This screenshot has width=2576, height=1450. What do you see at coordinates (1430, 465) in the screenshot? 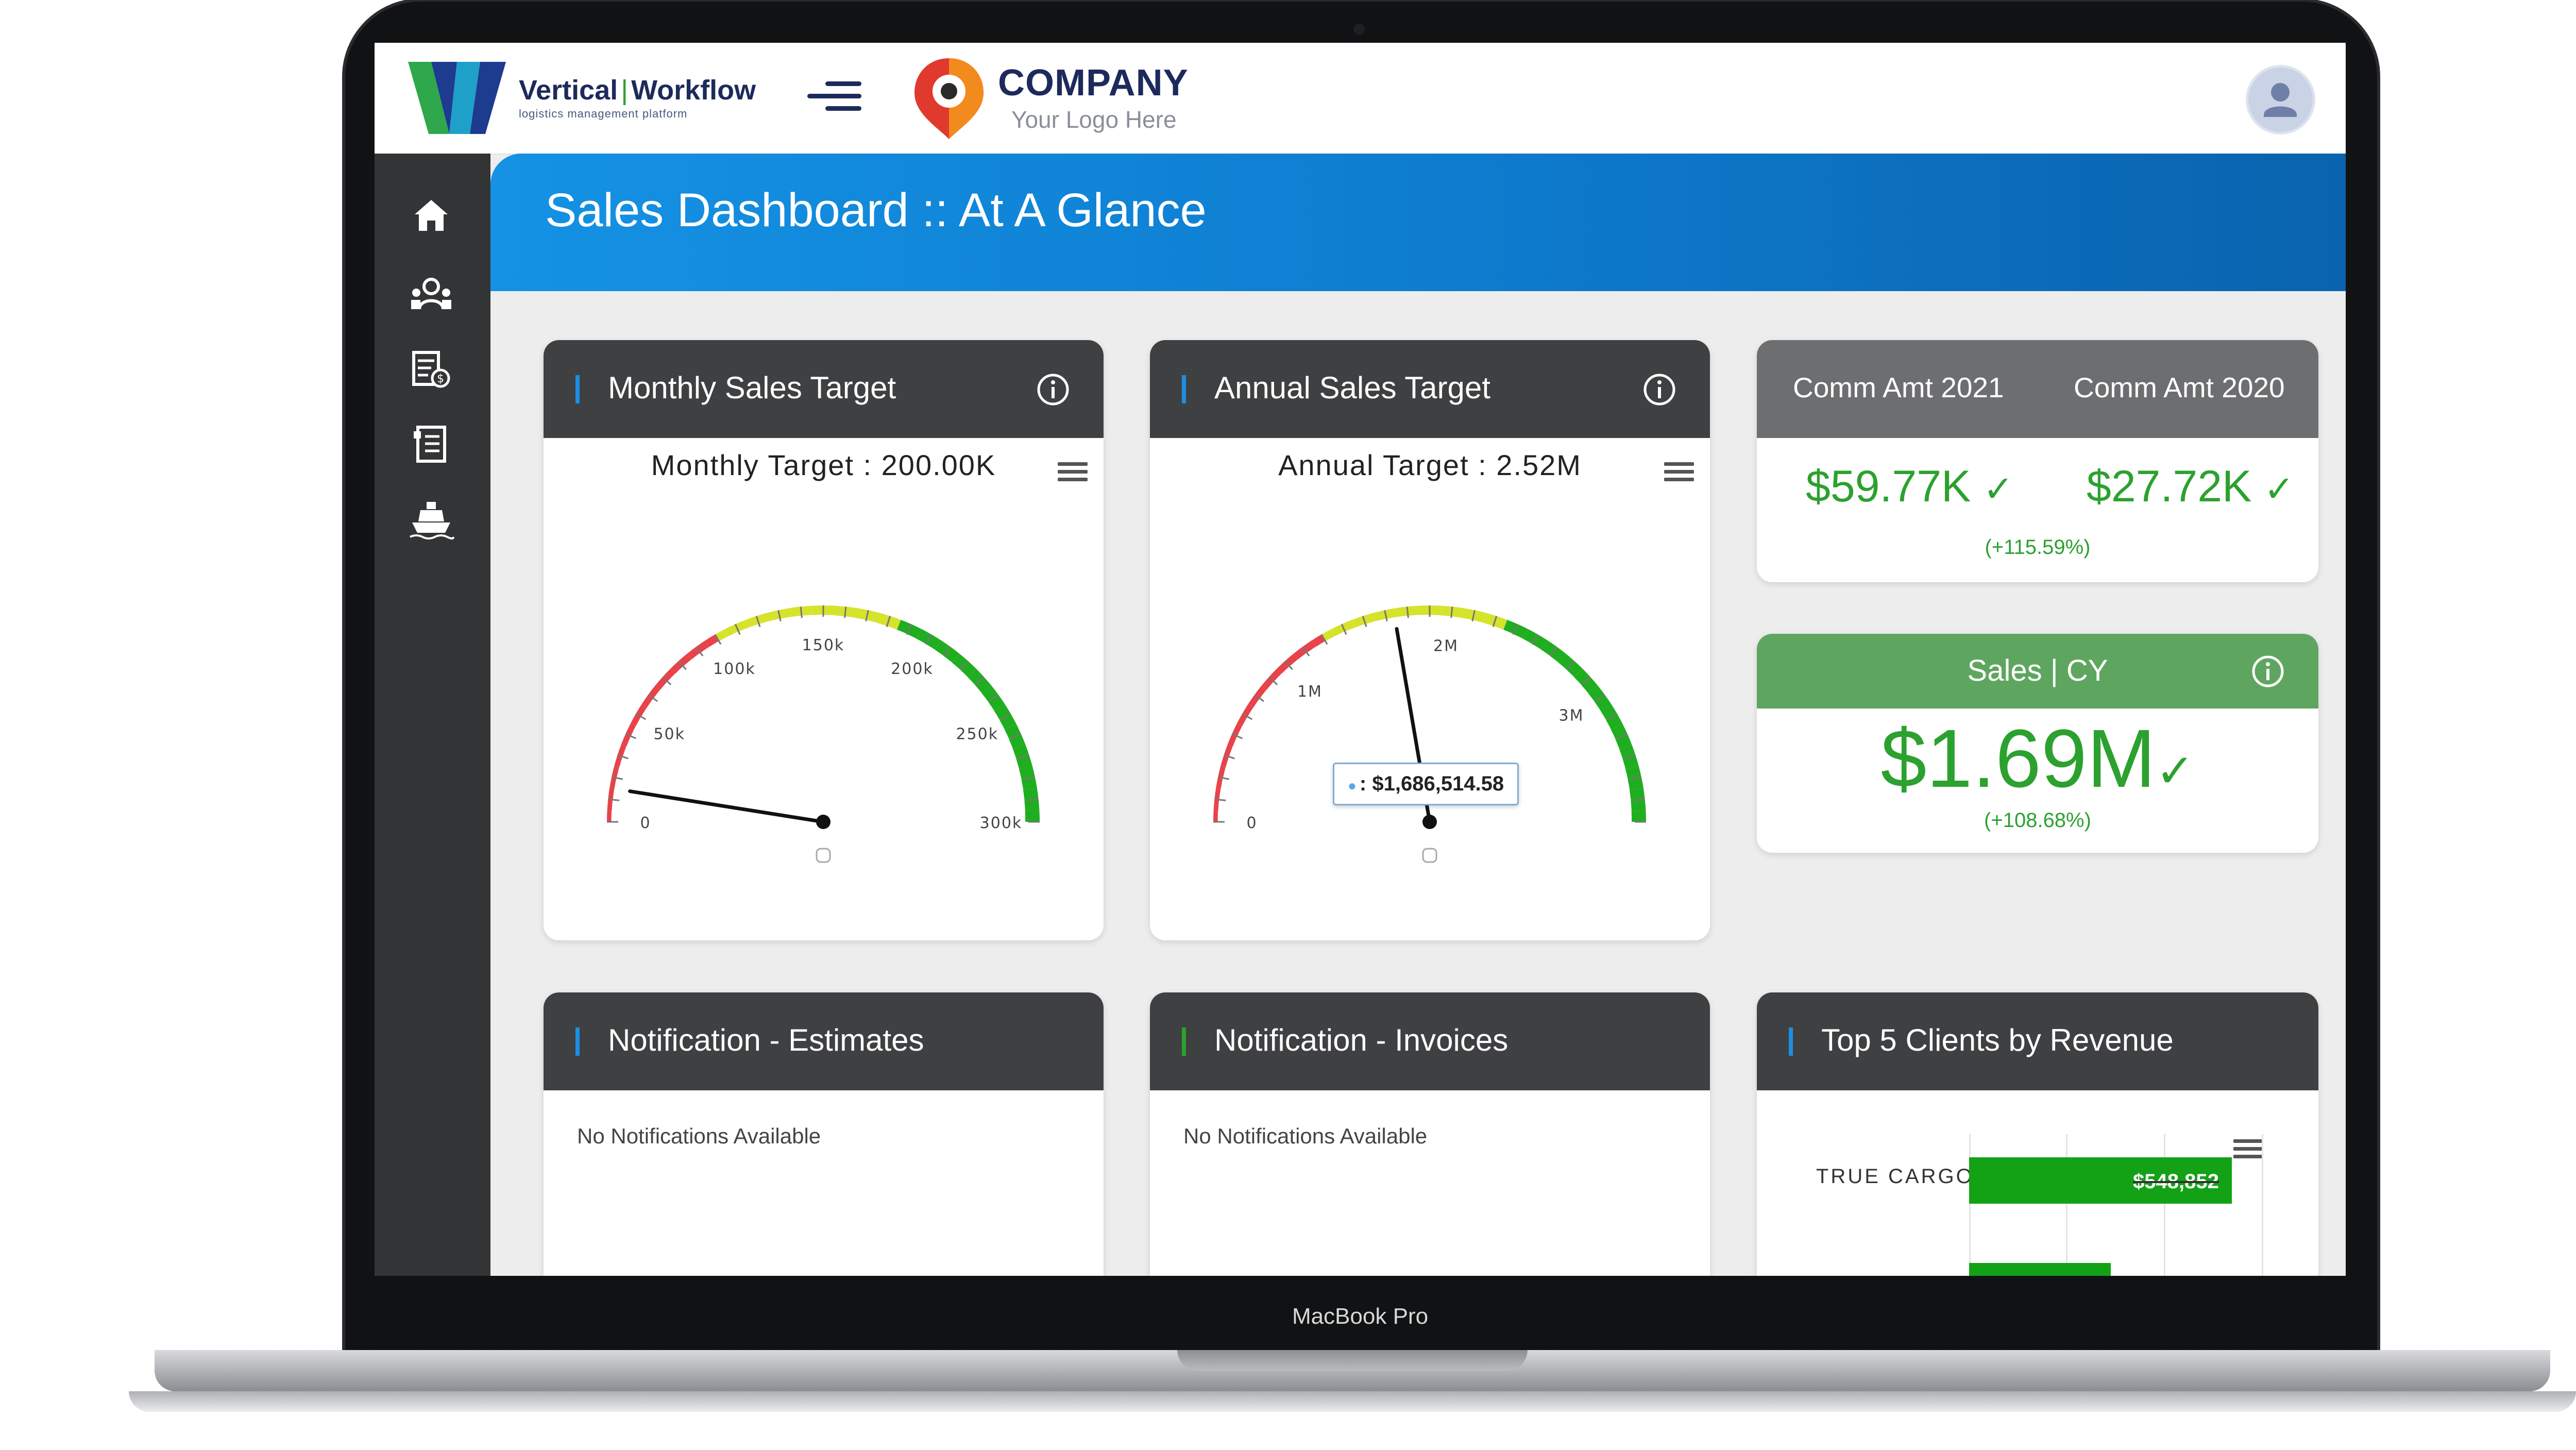
I see `annual-target-label: Annual Target : 2.52M` at bounding box center [1430, 465].